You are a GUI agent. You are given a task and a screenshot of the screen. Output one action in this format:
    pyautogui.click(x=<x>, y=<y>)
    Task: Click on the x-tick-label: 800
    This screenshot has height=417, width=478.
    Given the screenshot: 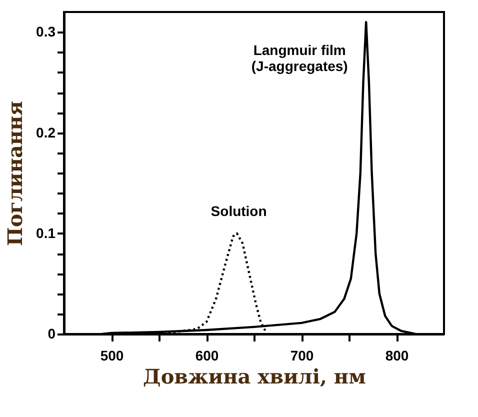 What is the action you would take?
    pyautogui.click(x=397, y=356)
    